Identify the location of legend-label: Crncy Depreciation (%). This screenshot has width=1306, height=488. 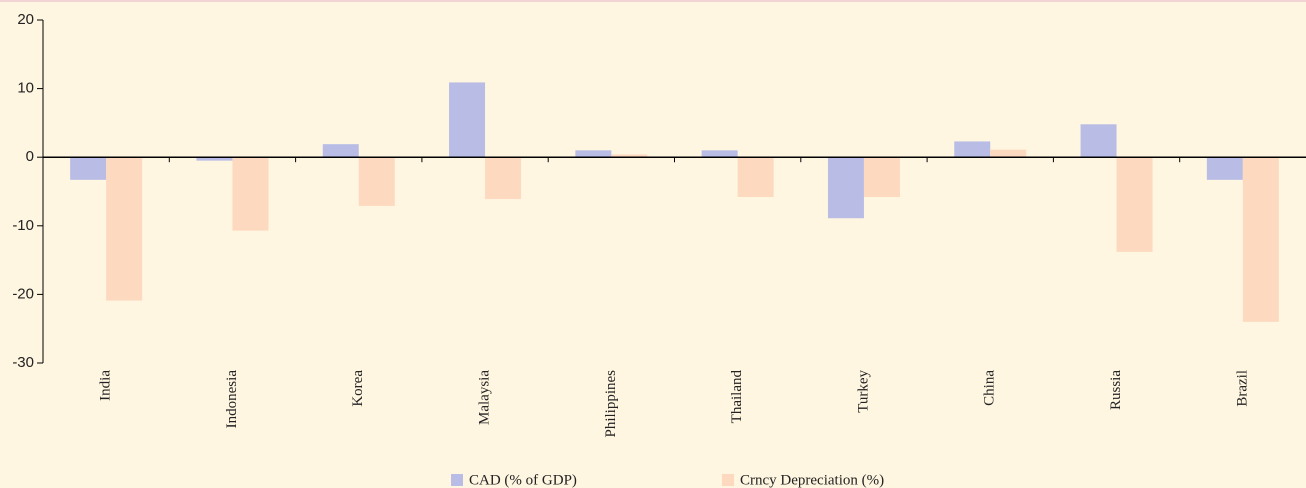
(812, 480).